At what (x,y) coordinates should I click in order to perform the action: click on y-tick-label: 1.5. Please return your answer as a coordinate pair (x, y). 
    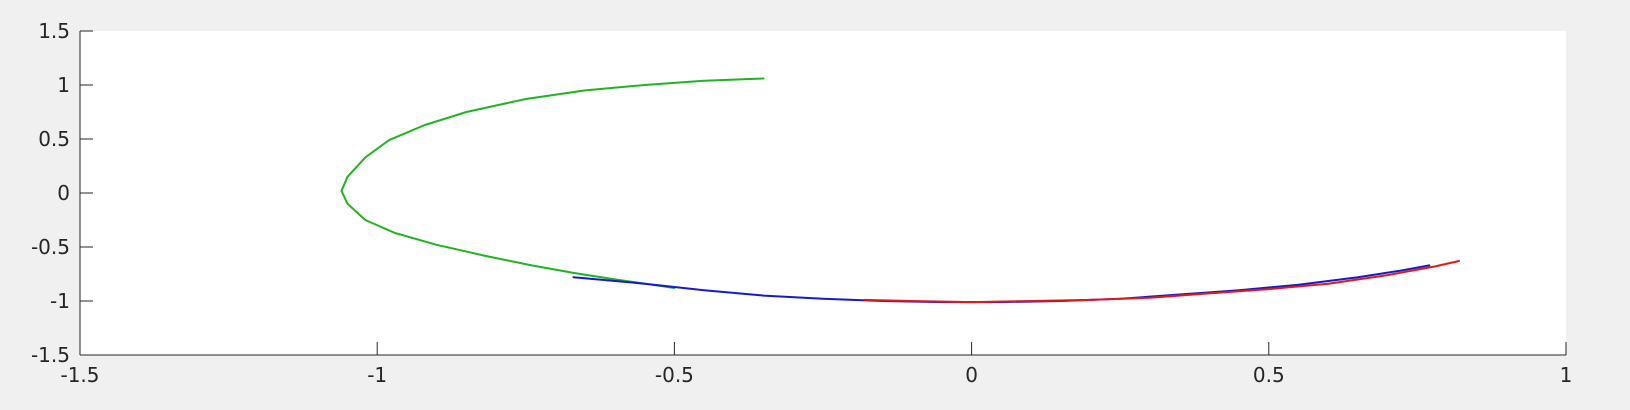
    Looking at the image, I should click on (54, 31).